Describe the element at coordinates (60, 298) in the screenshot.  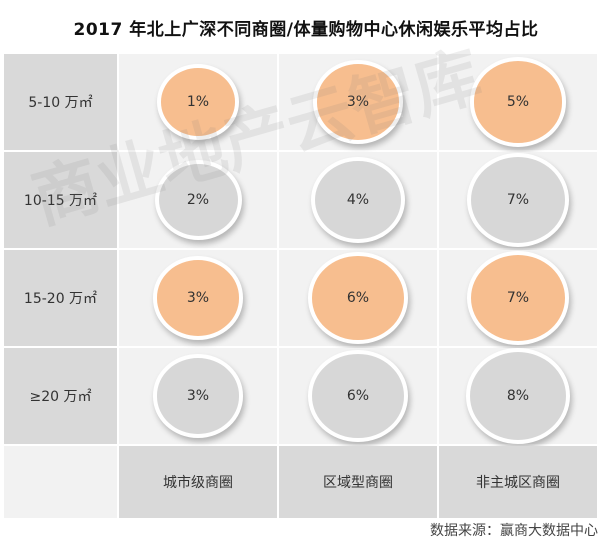
I see `row-label: 15-20 万㎡` at that location.